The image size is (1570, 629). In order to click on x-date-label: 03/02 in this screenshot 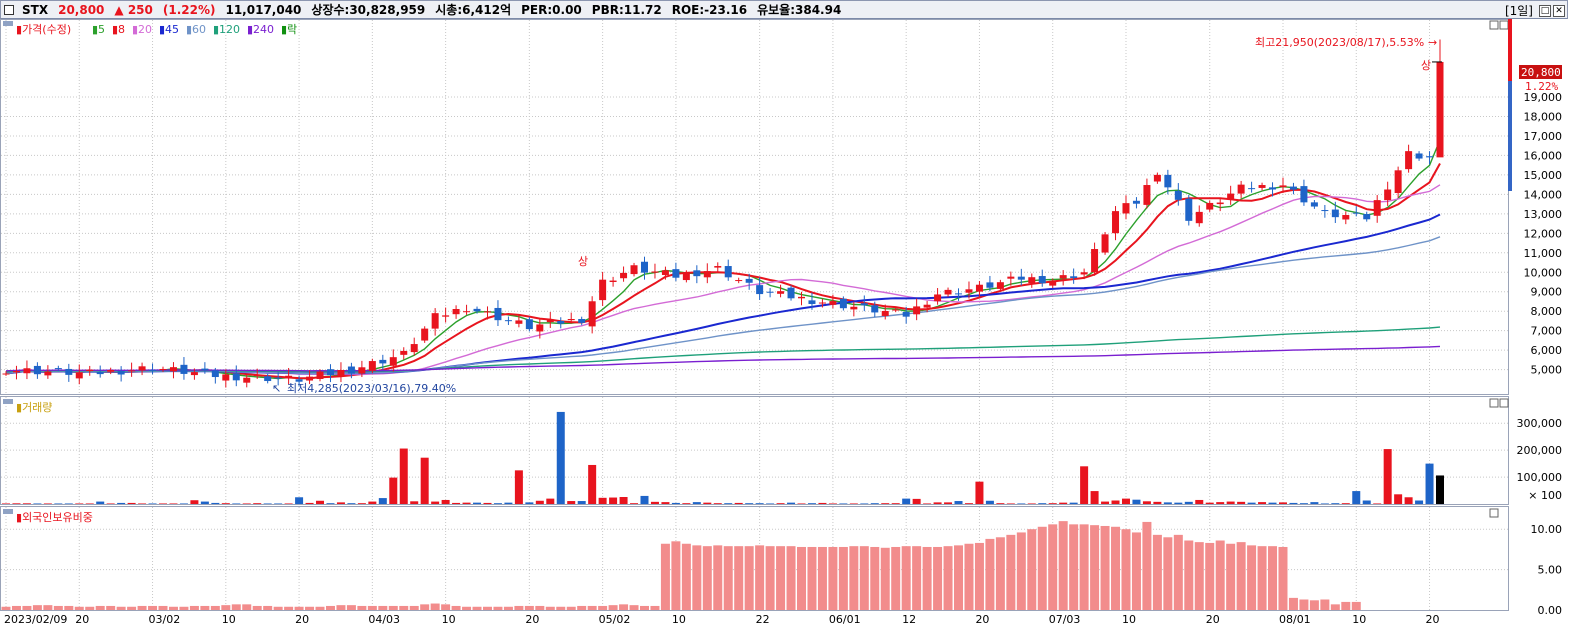, I will do `click(165, 619)`.